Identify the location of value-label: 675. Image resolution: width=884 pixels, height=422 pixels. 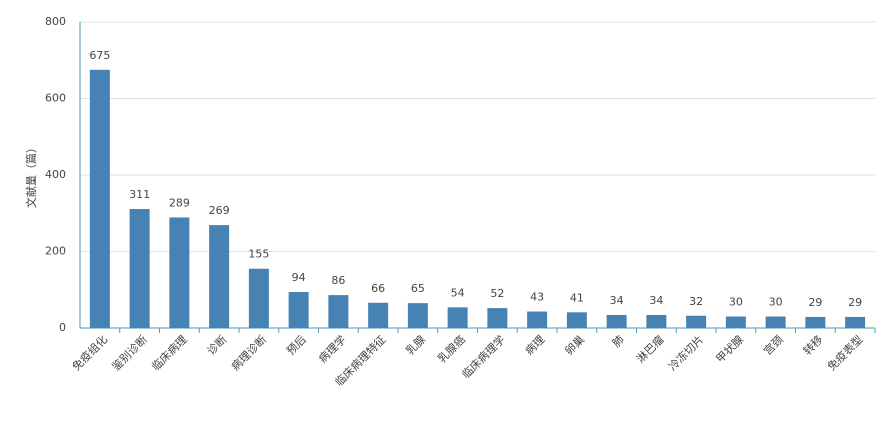
(99, 55).